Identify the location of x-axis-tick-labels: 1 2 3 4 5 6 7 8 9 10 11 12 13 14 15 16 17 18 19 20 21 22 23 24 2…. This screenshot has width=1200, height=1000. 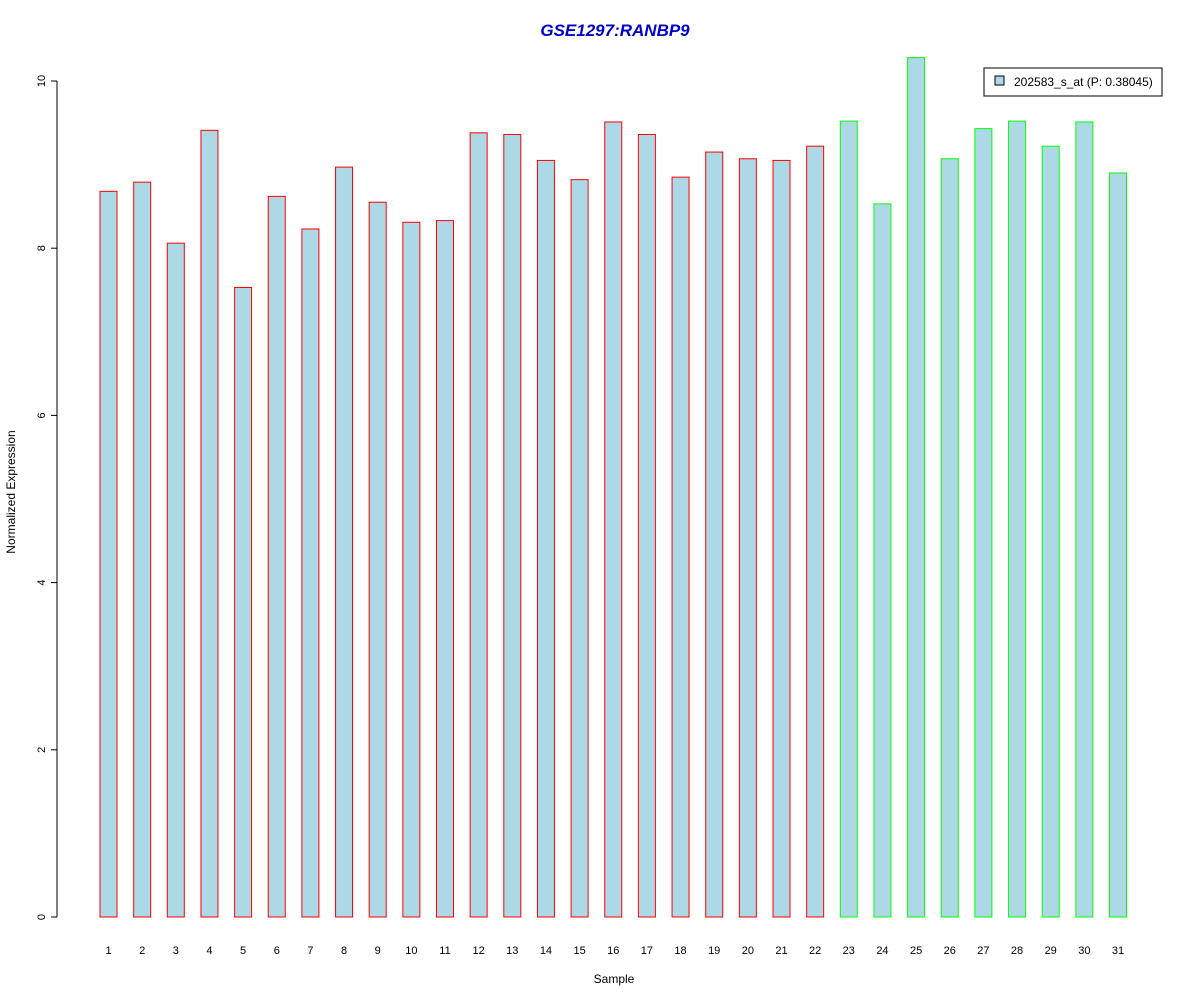
(614, 951).